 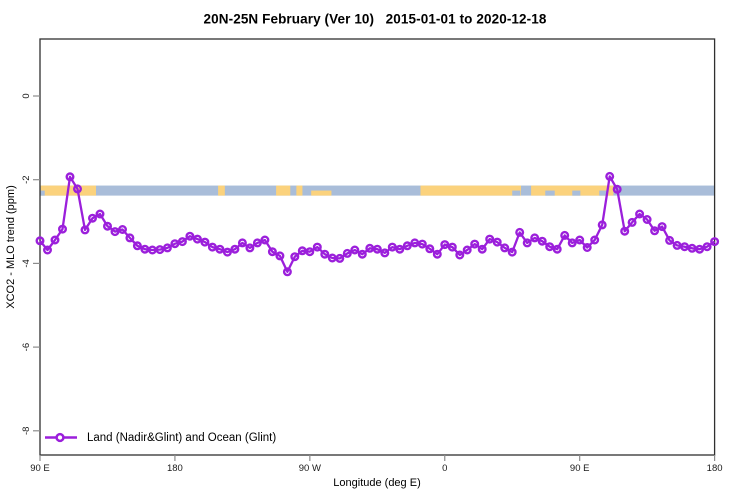 What do you see at coordinates (26, 263) in the screenshot?
I see `y-tick-label: -4` at bounding box center [26, 263].